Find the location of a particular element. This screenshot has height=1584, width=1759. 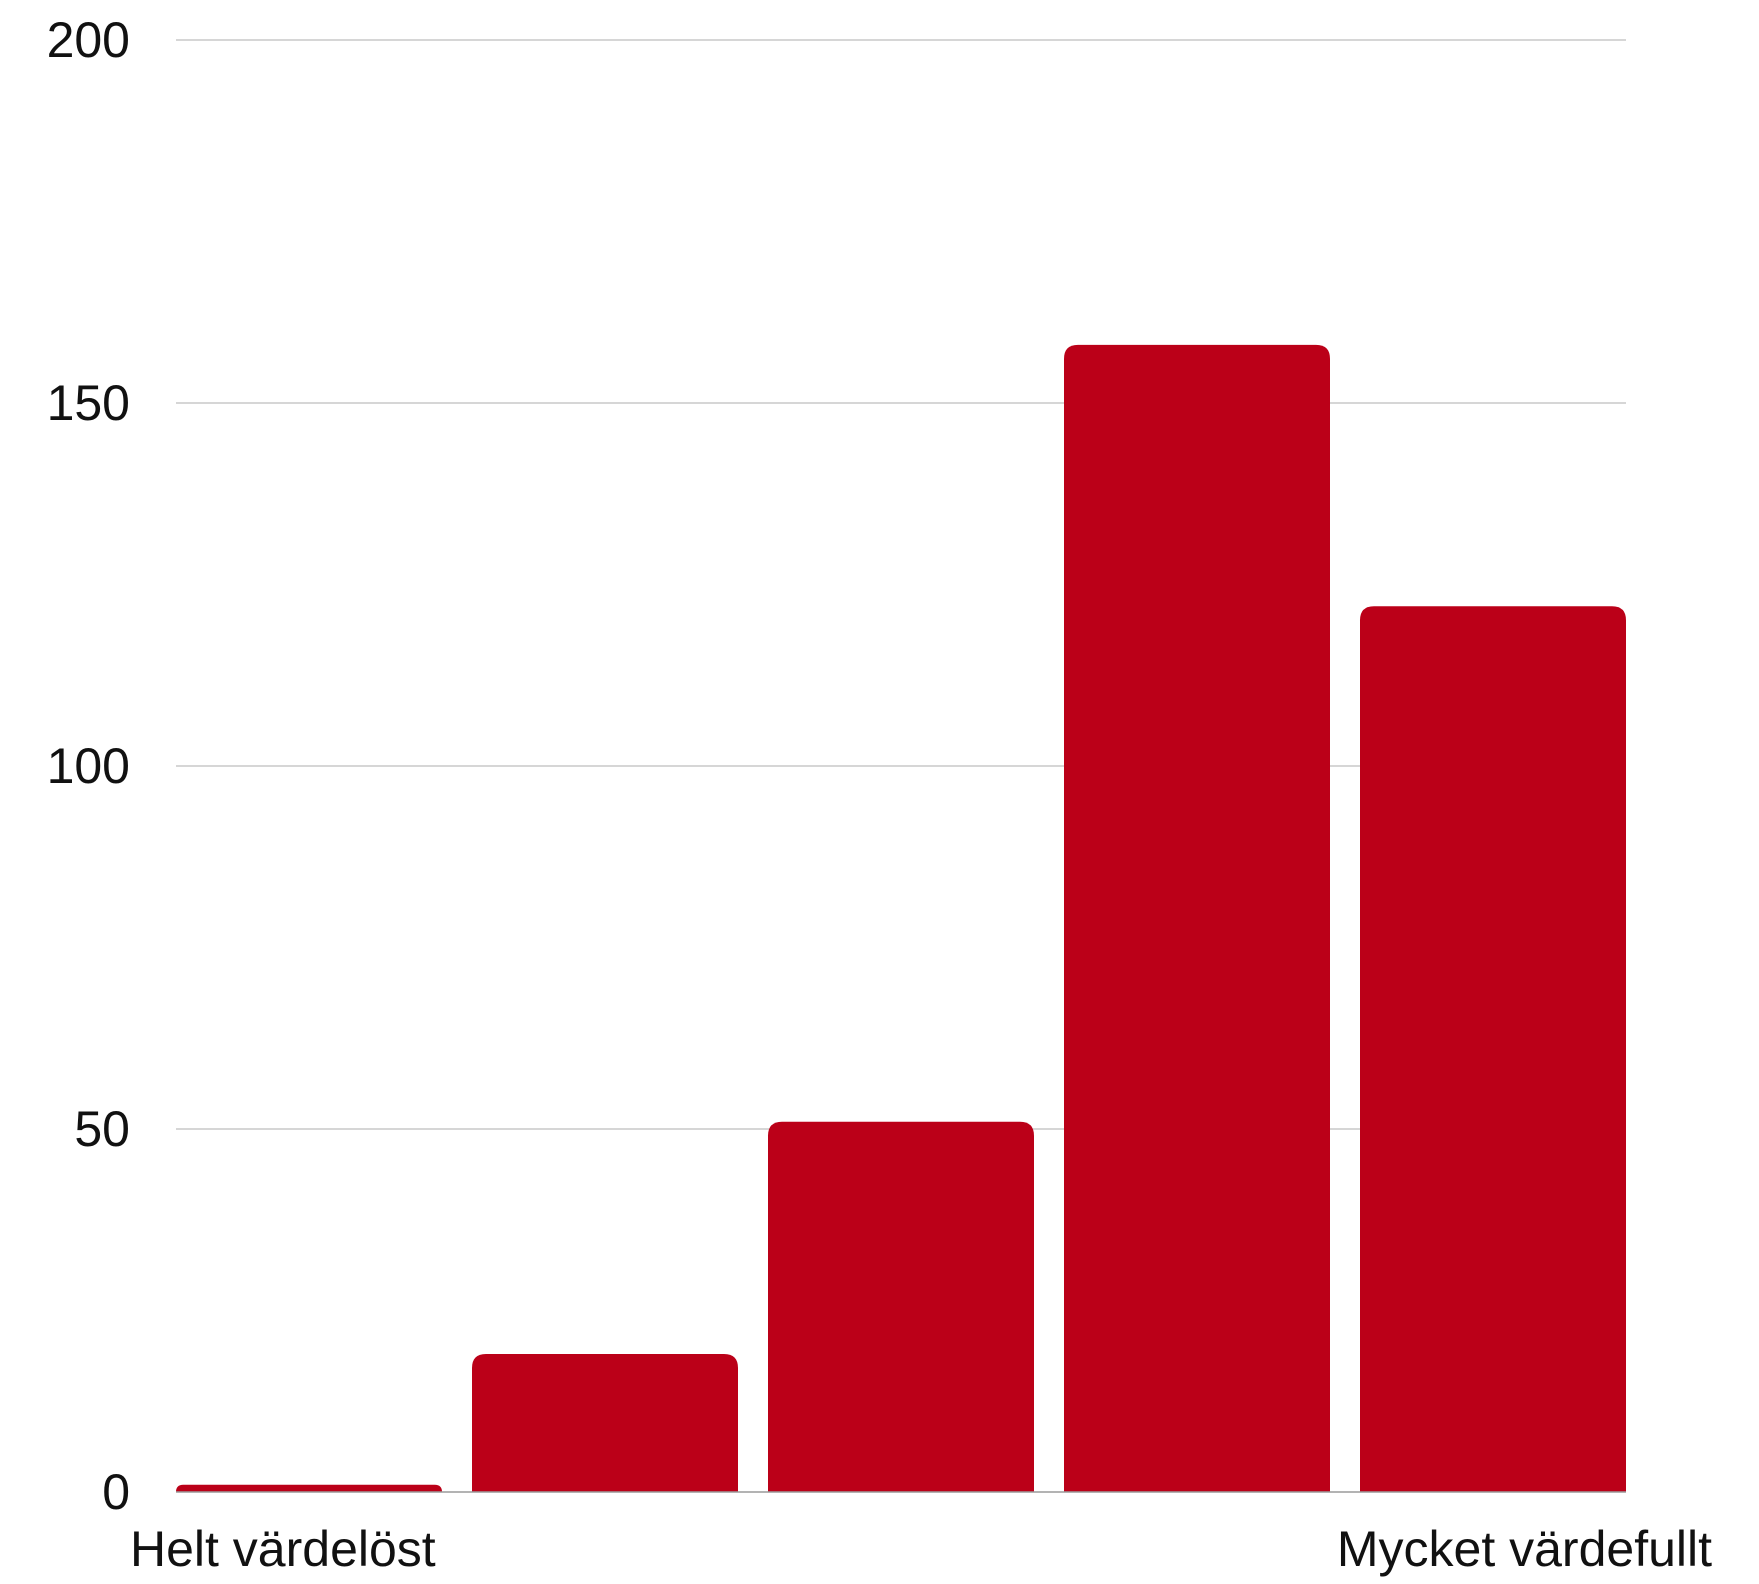

y-axis-tick-labels: 0 50 100 150 200 is located at coordinates (88, 766).